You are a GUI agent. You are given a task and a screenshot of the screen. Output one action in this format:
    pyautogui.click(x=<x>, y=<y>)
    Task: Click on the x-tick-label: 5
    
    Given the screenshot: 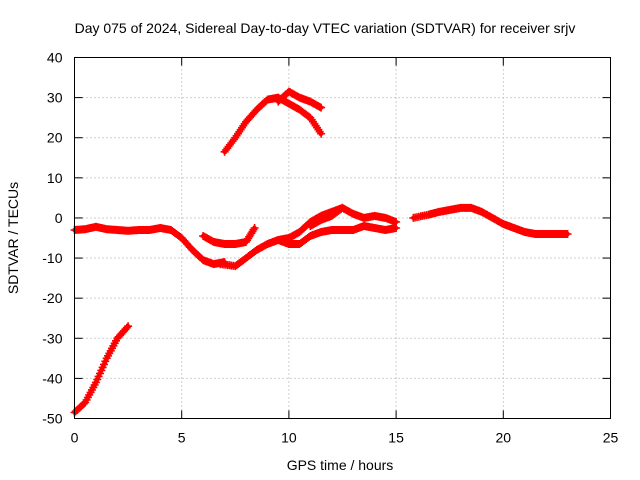 What is the action you would take?
    pyautogui.click(x=182, y=438)
    